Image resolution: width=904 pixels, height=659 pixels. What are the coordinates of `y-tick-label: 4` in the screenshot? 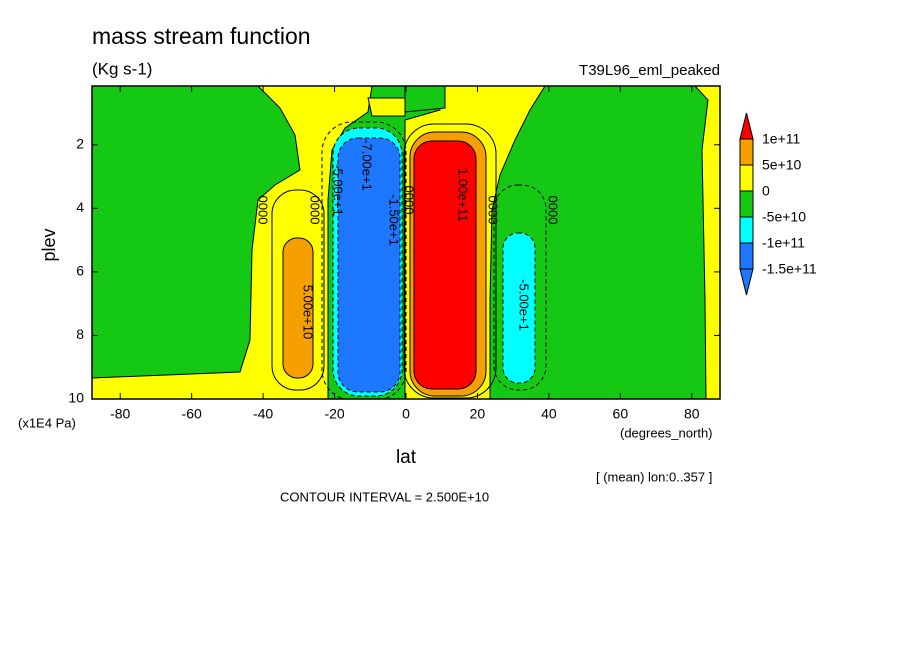 It's located at (80, 207).